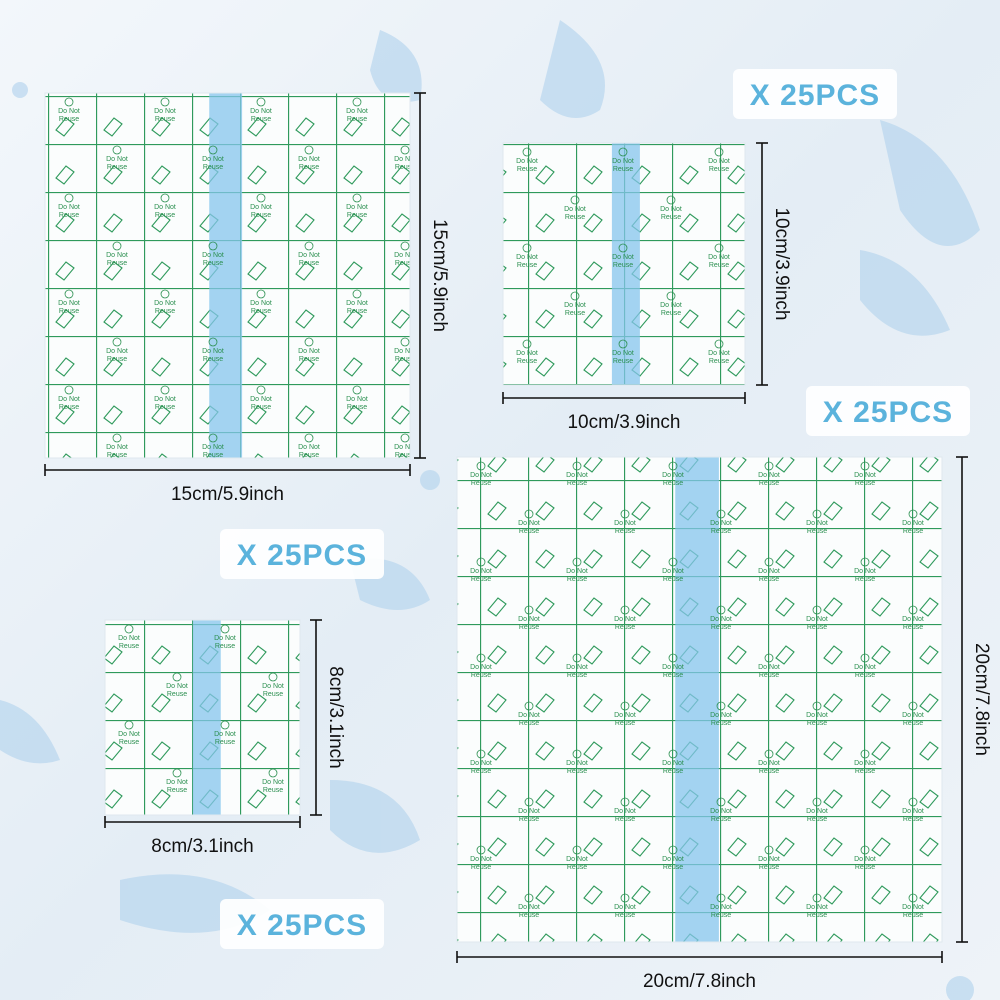  Describe the element at coordinates (781, 263) in the screenshot. I see `height-label: 10cm/3.9inch` at that location.